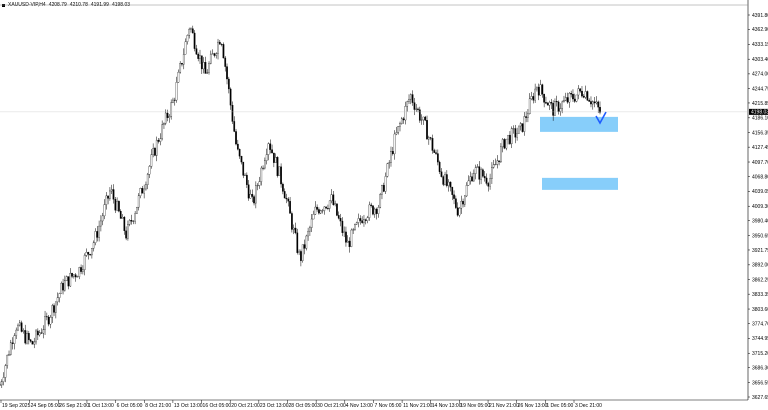 The height and width of the screenshot is (410, 768). Describe the element at coordinates (760, 354) in the screenshot. I see `y-tick-label: 3715.20` at that location.